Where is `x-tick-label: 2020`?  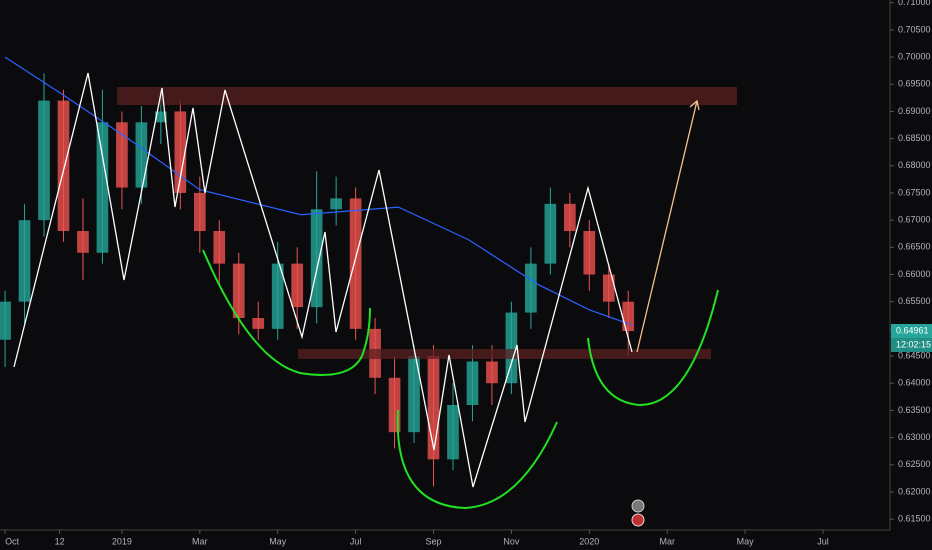
x-tick-label: 2020 is located at coordinates (589, 541).